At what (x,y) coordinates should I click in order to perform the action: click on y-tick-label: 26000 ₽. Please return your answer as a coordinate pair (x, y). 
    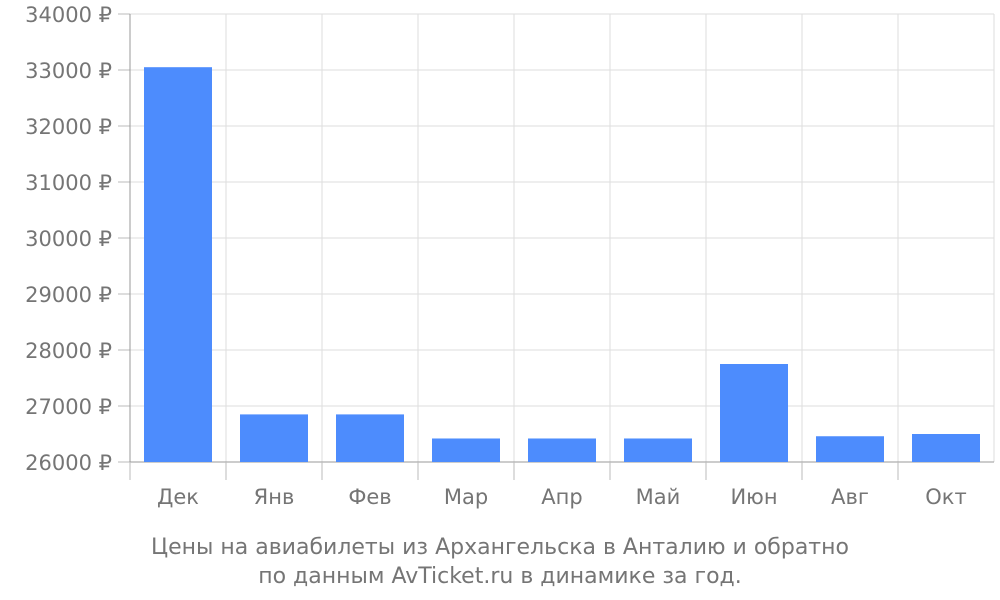
    Looking at the image, I should click on (68, 463).